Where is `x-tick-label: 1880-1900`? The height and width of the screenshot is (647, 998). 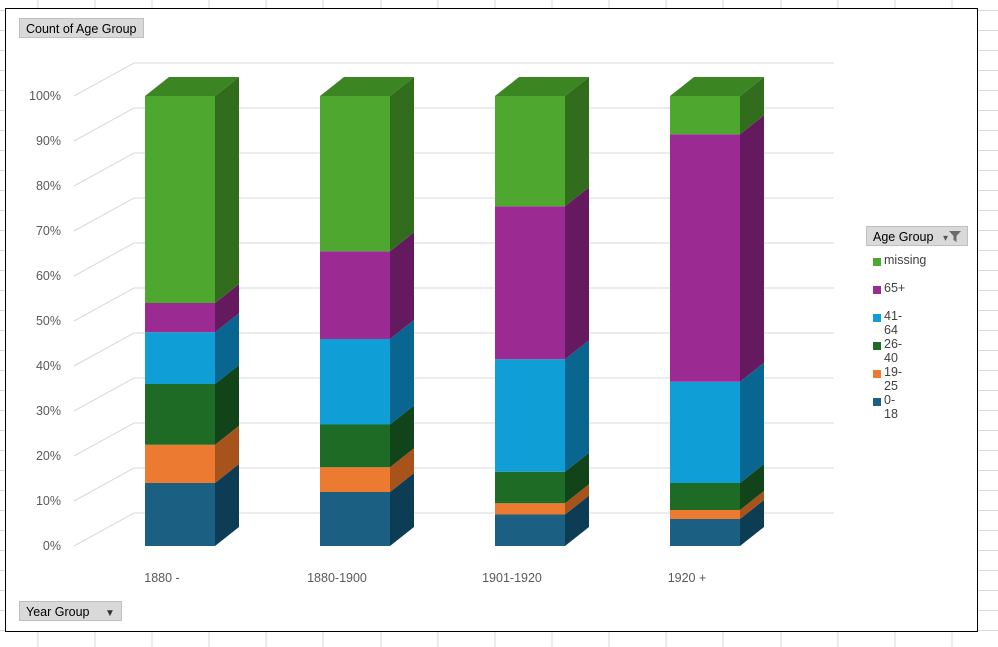
x-tick-label: 1880-1900 is located at coordinates (337, 578).